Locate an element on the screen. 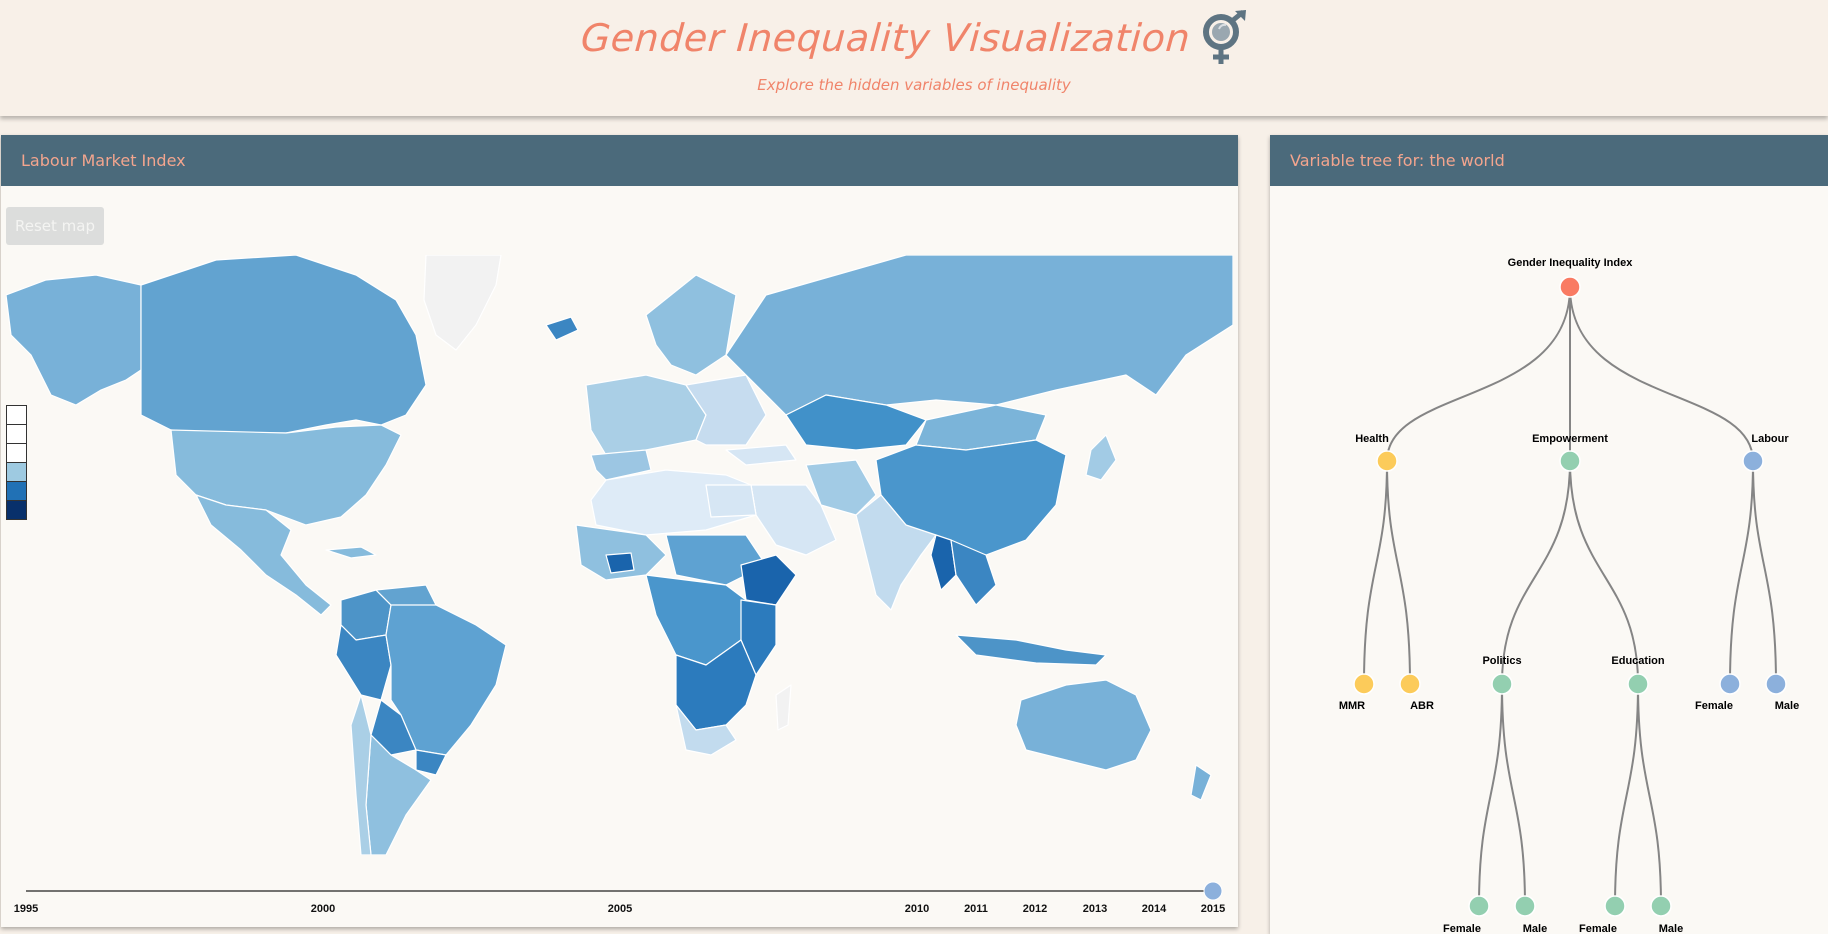 Image resolution: width=1828 pixels, height=934 pixels. country-alaska is located at coordinates (74, 340).